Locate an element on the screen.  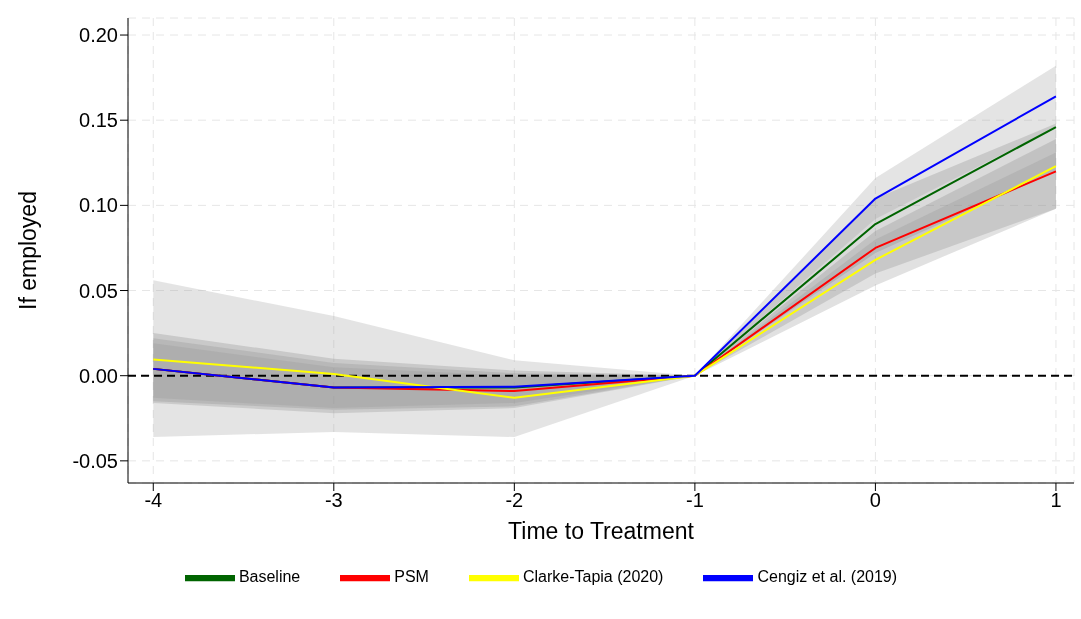
x-tick-label: -2 is located at coordinates (514, 500).